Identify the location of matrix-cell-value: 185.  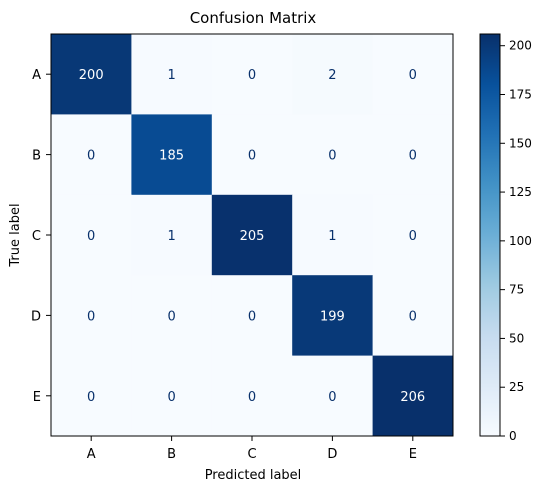
(171, 156).